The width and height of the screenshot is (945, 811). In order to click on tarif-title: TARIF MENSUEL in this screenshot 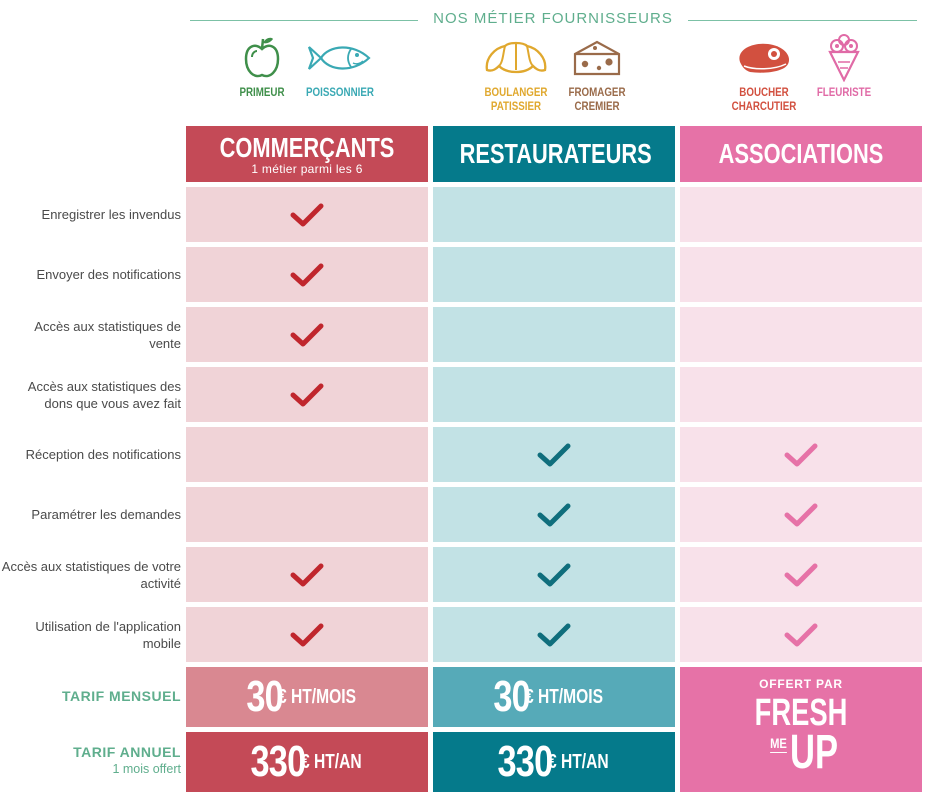, I will do `click(121, 696)`.